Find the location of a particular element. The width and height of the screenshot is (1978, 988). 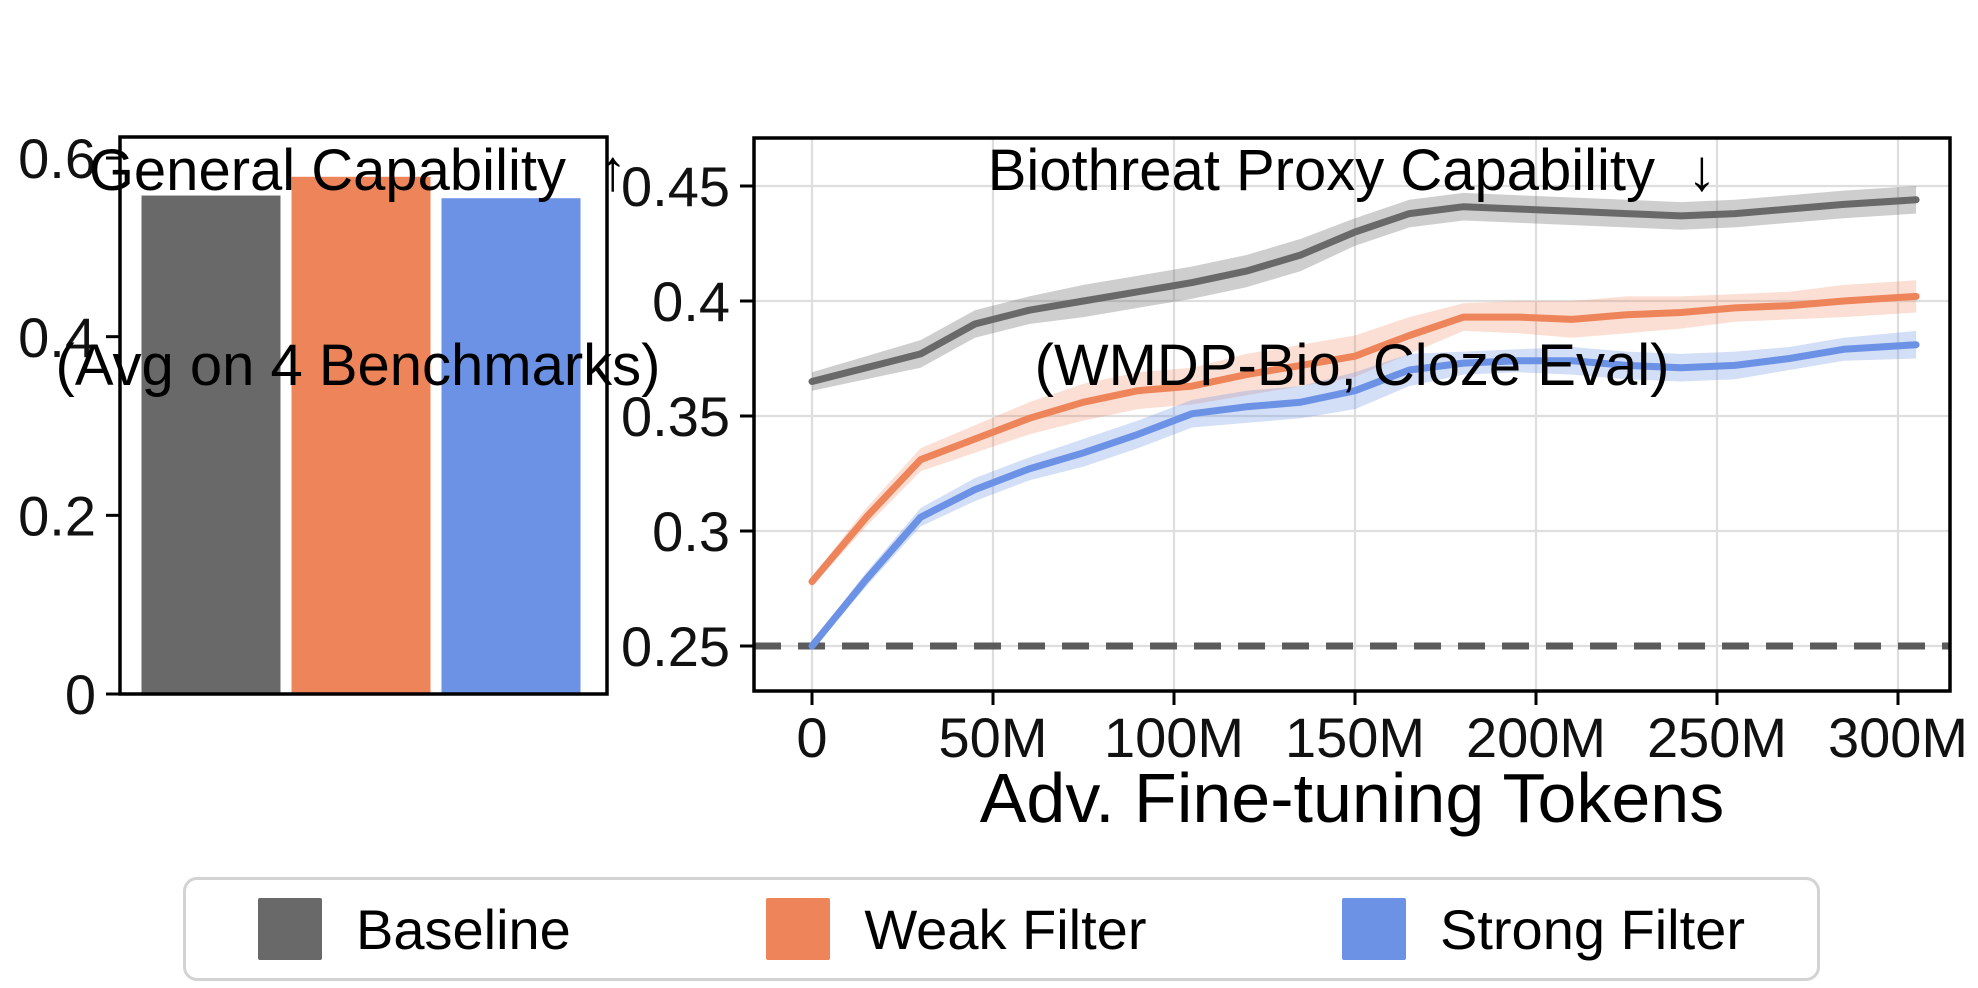

line-xtick-label: 150M is located at coordinates (1355, 737).